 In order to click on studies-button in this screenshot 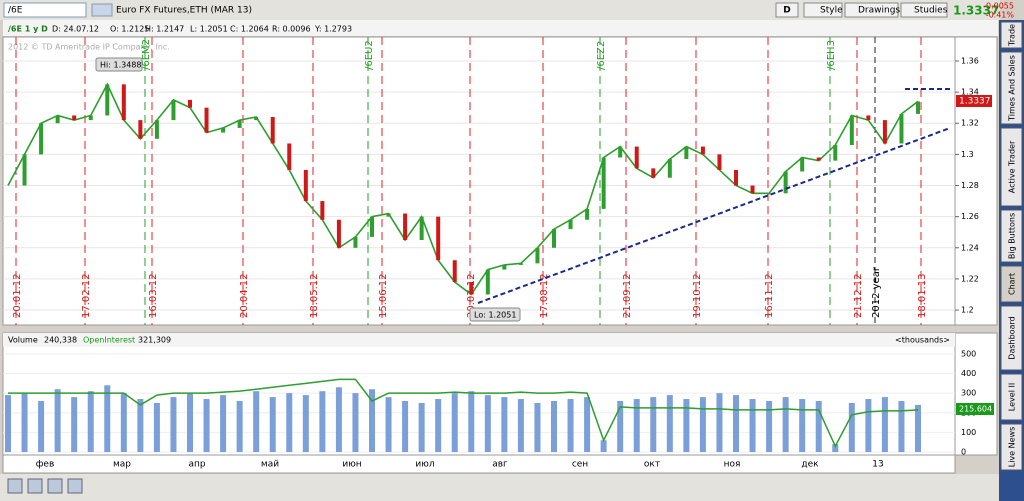, I will do `click(924, 10)`.